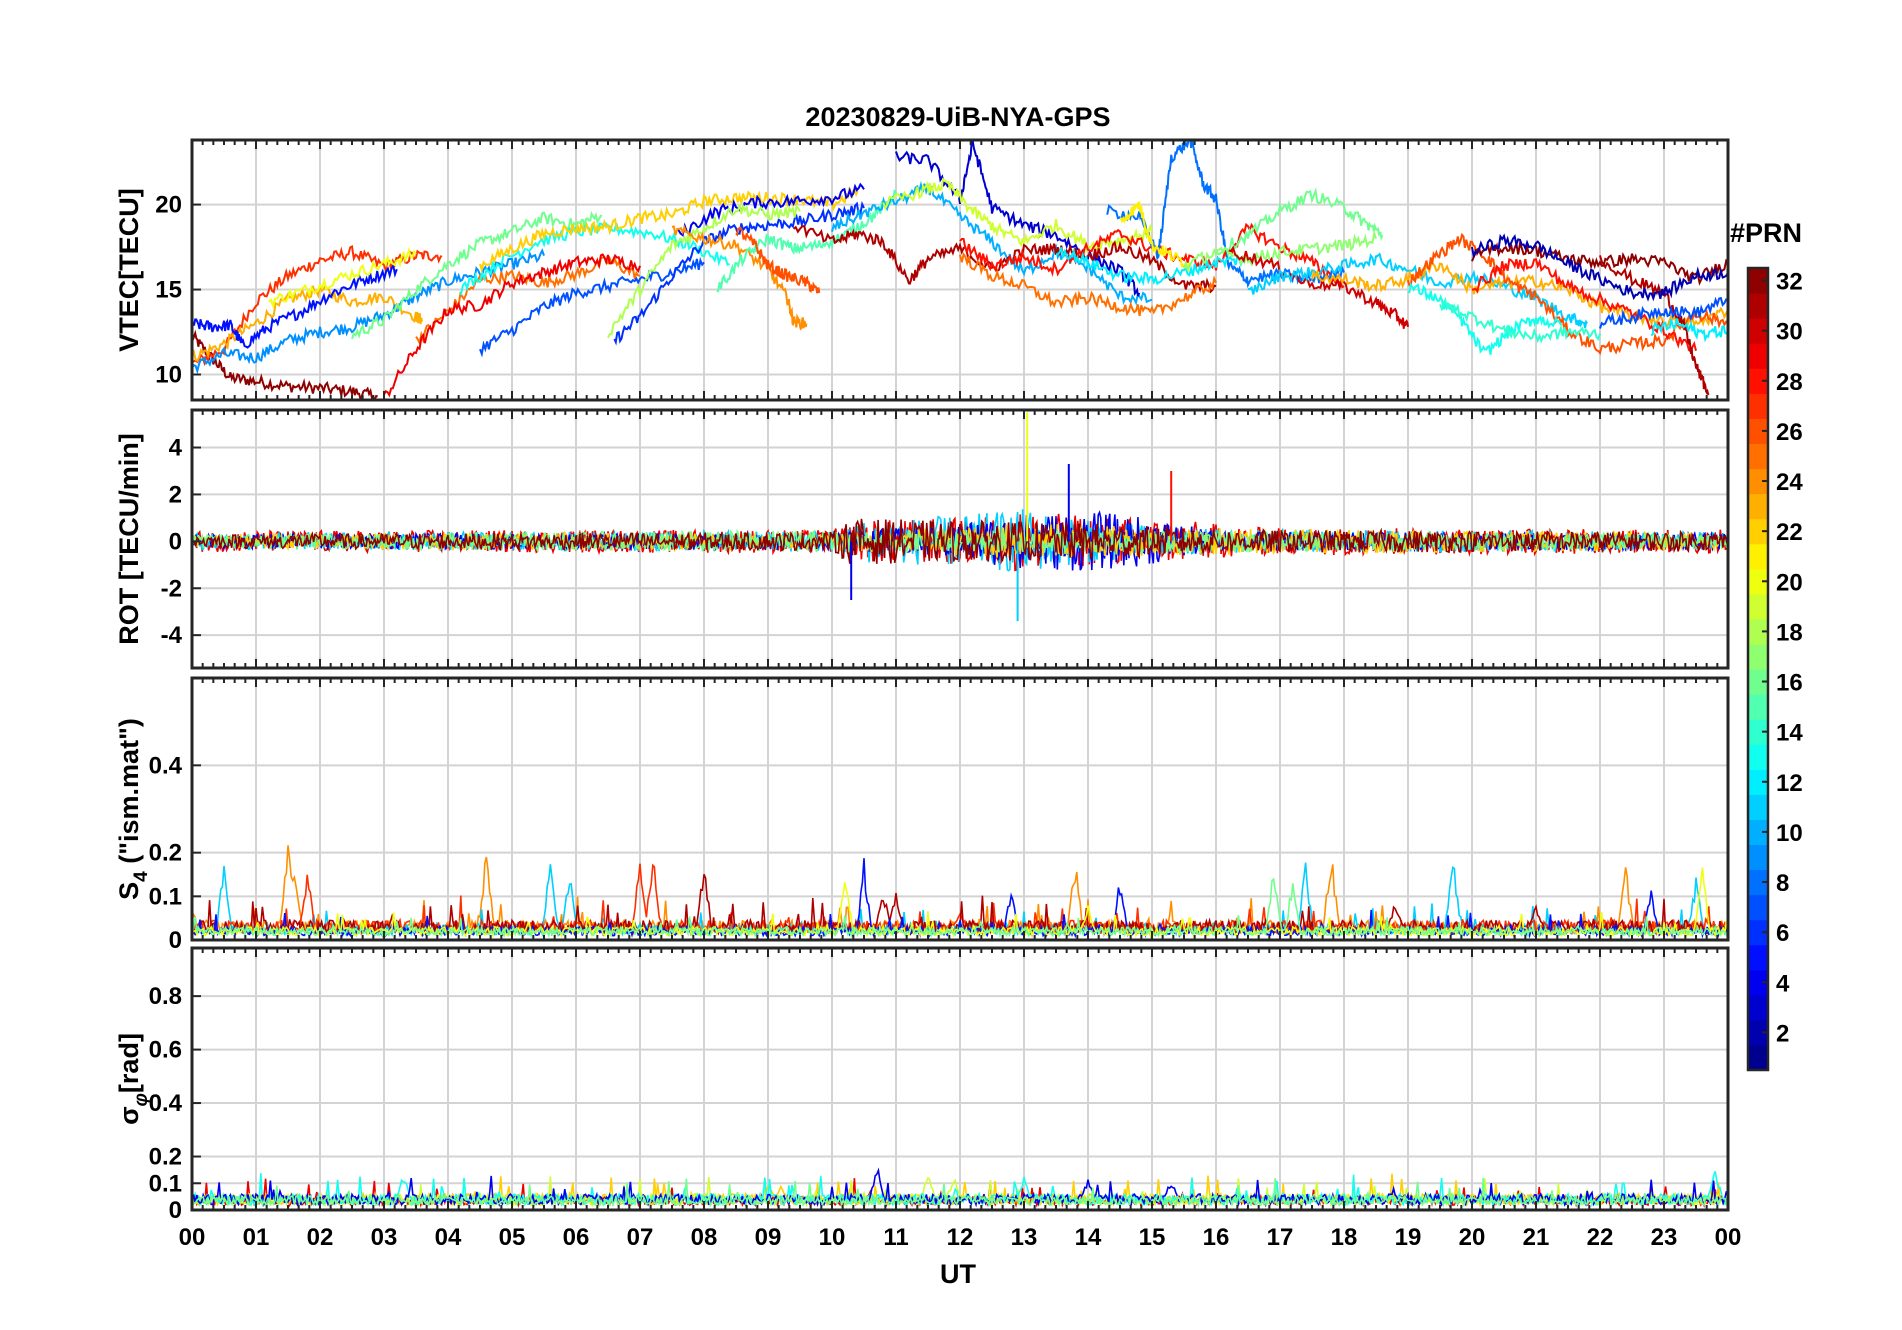  I want to click on colorbar-tick-label: 14, so click(1789, 733).